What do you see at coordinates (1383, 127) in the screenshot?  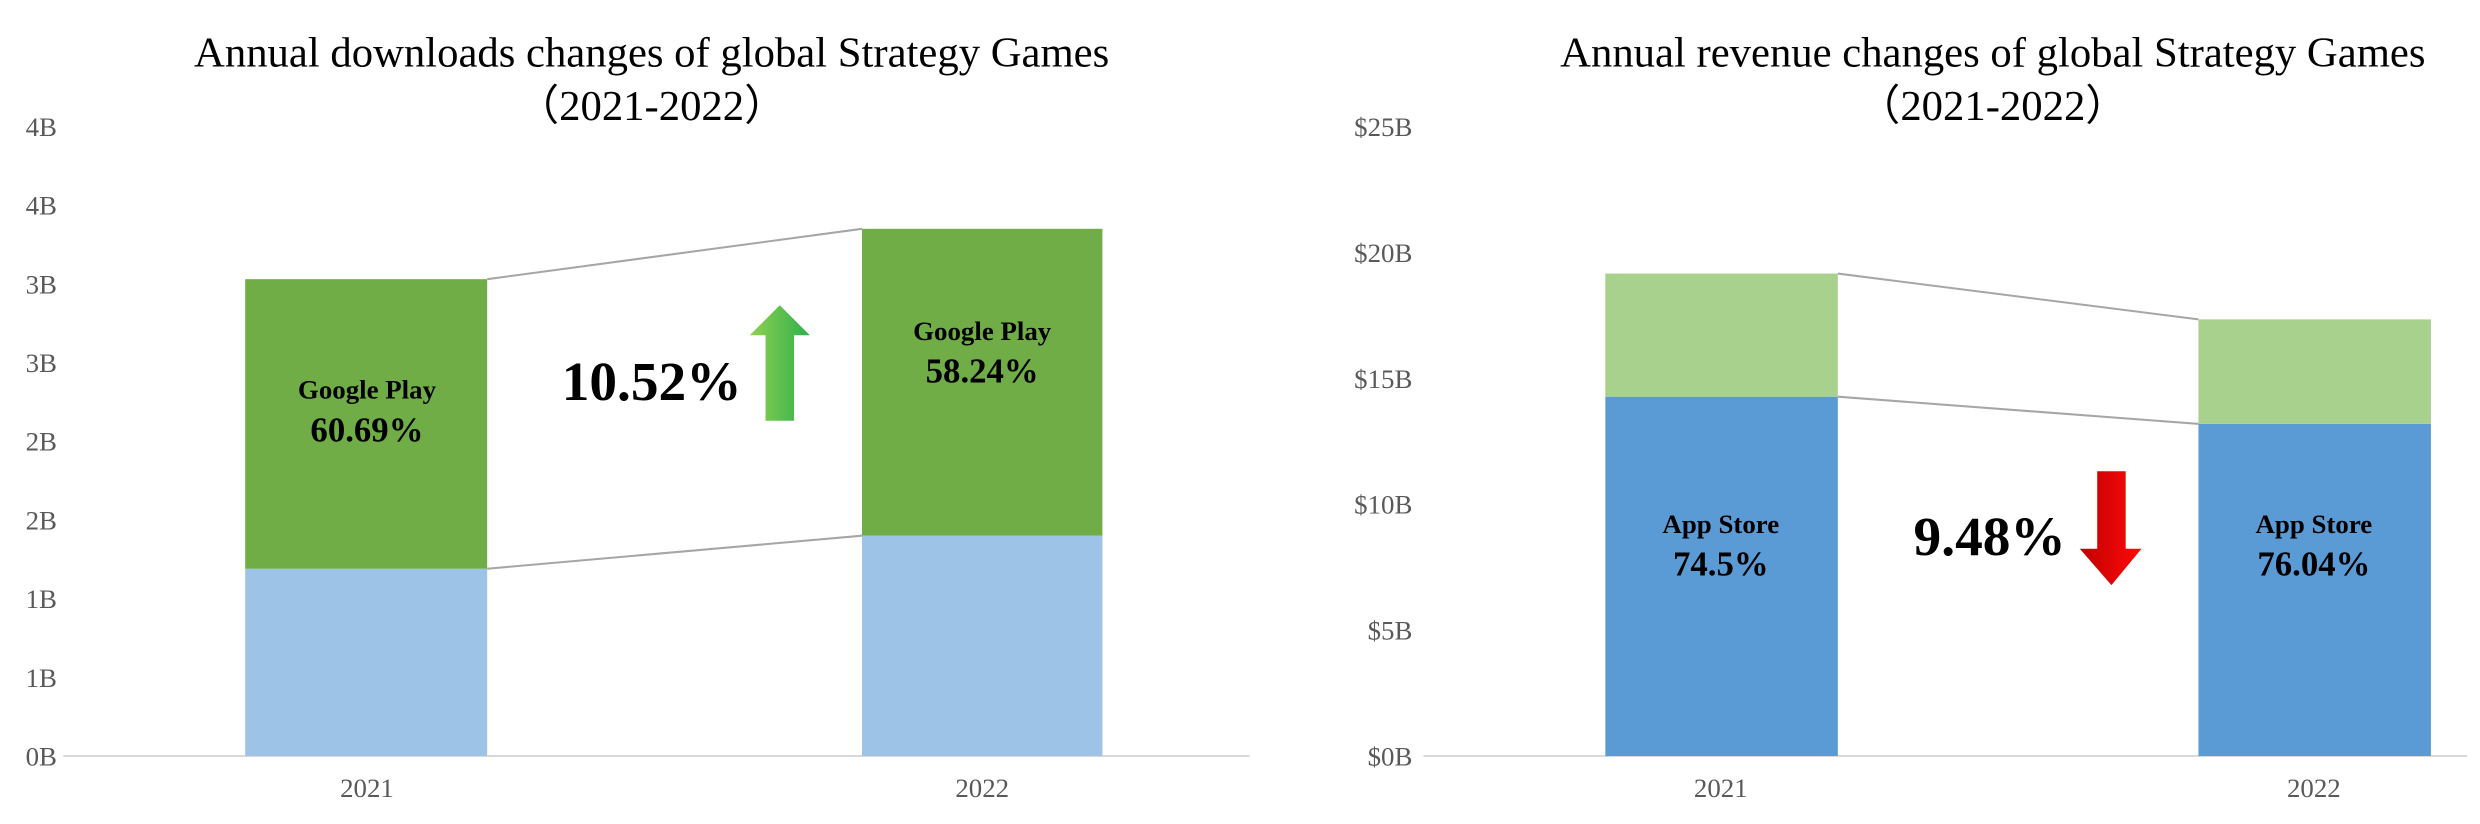 I see `y-tick-label: $25B` at bounding box center [1383, 127].